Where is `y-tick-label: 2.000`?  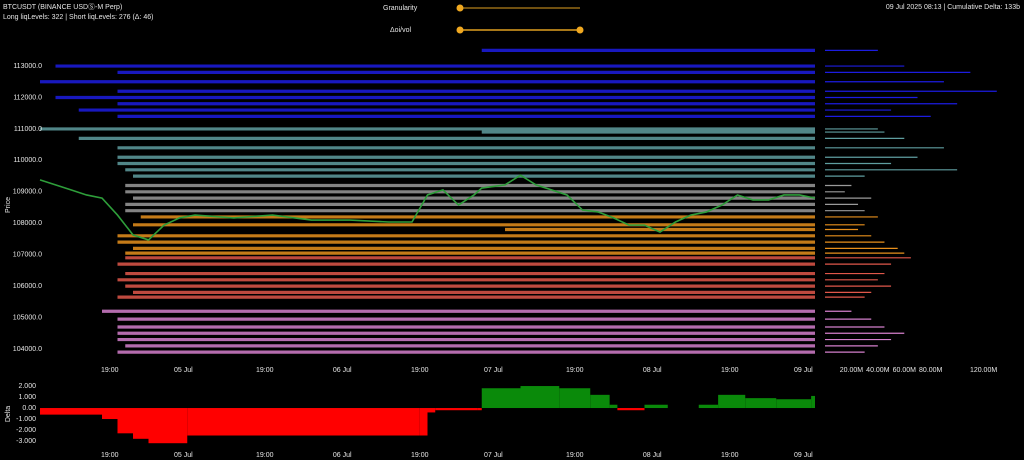 y-tick-label: 2.000 is located at coordinates (27, 386).